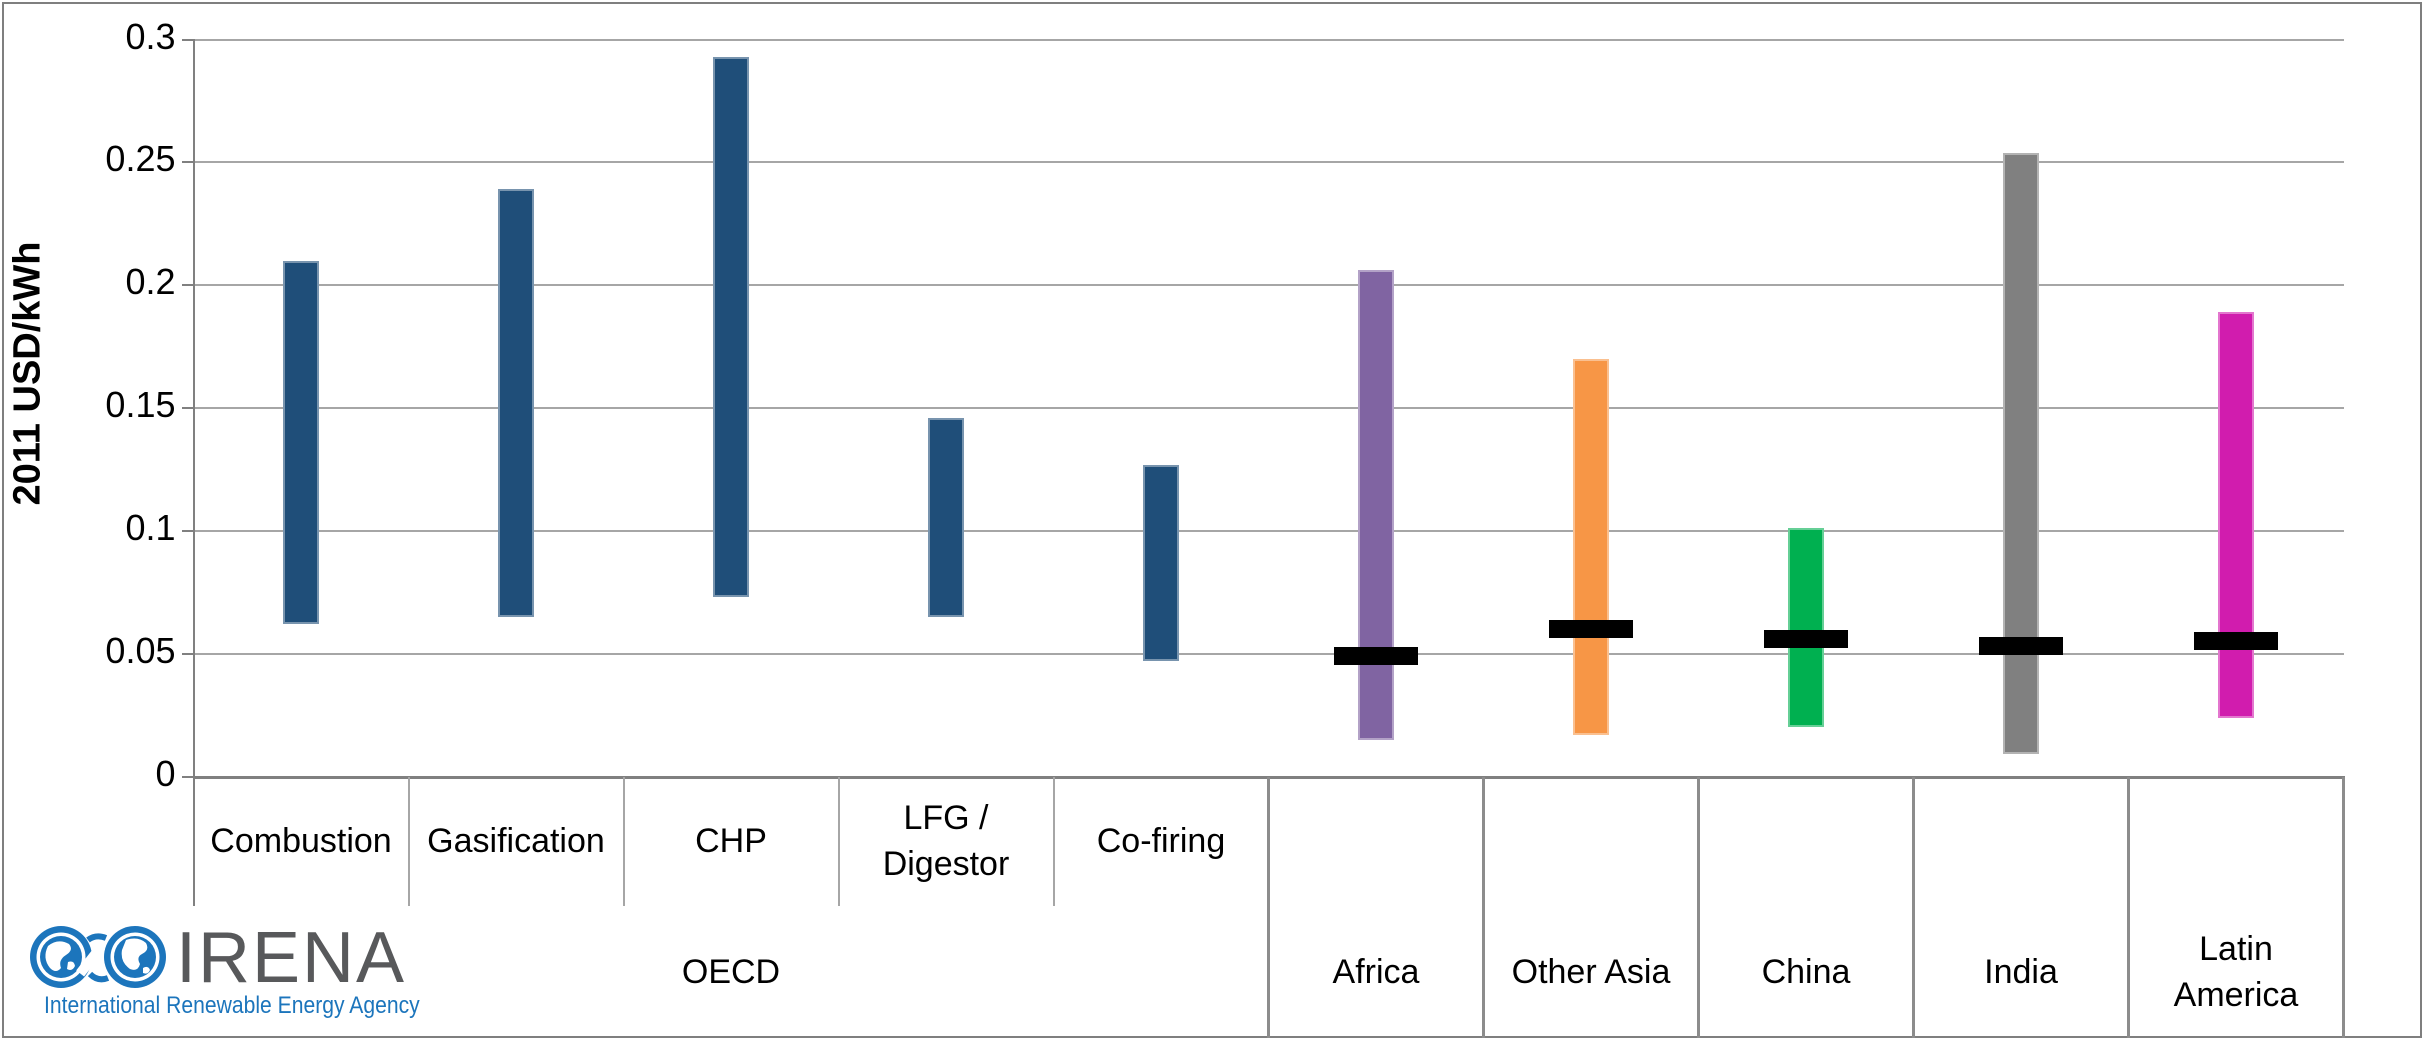 The height and width of the screenshot is (1041, 2428). I want to click on category-label-china: China, so click(1806, 972).